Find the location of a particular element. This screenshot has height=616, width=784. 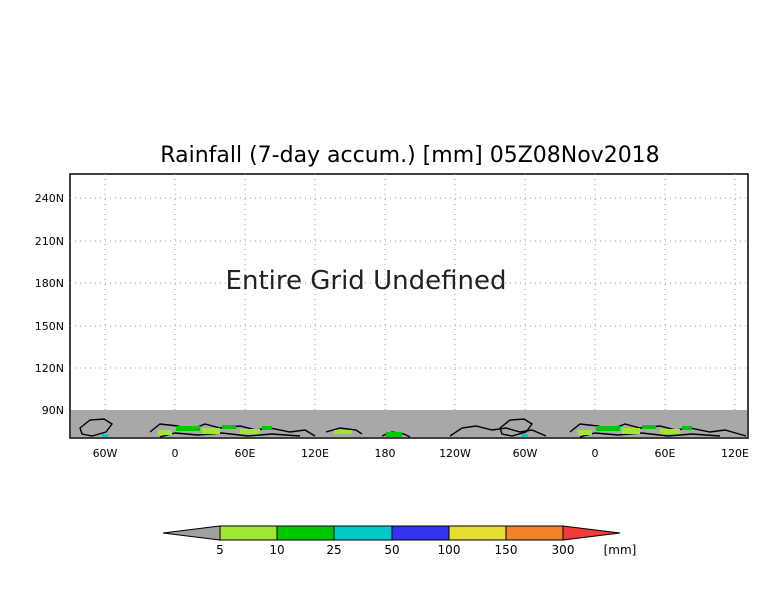

coastline-asia-b is located at coordinates (650, 435).